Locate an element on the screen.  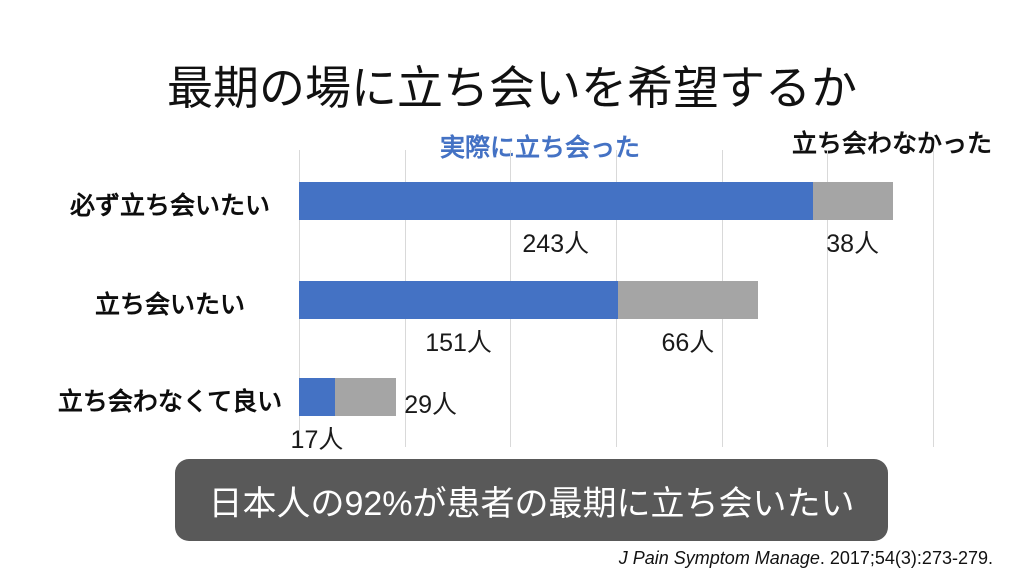
value-label: 243人 is located at coordinates (556, 244).